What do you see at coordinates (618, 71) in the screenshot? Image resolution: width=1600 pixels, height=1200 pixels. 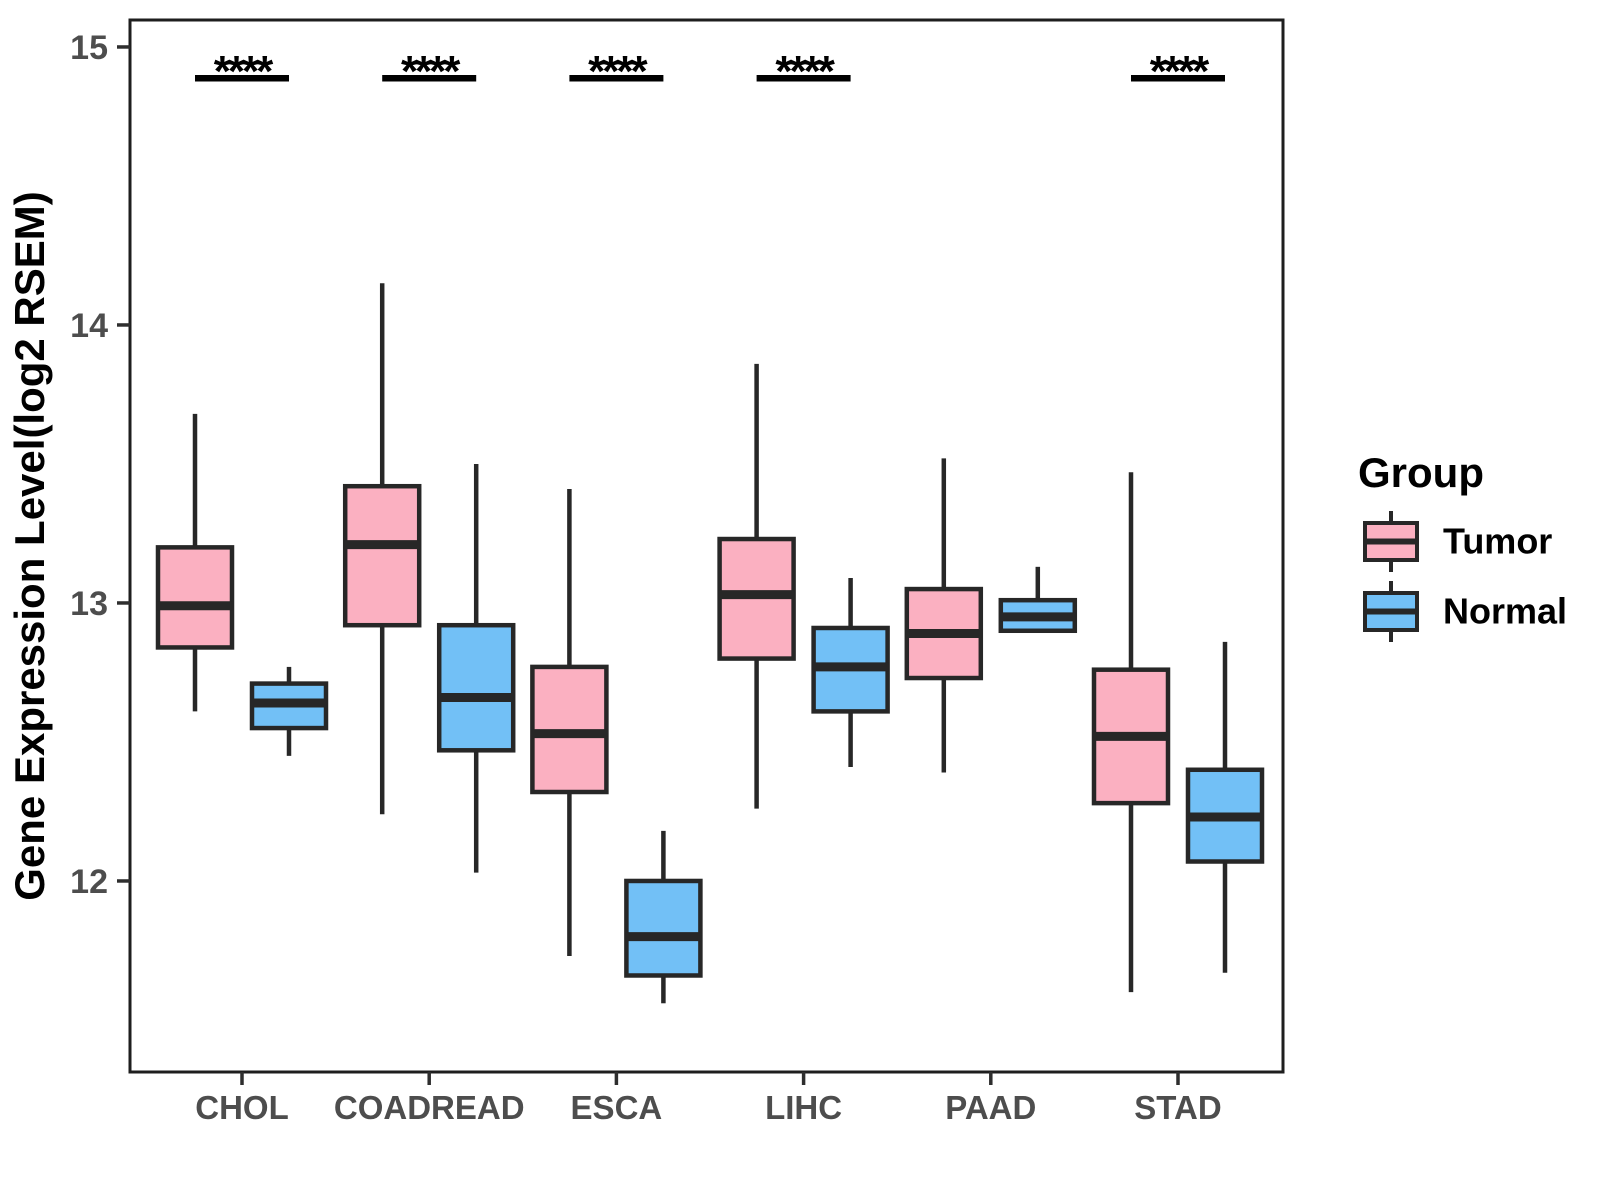 I see `significance-stars-ESCA: ****` at bounding box center [618, 71].